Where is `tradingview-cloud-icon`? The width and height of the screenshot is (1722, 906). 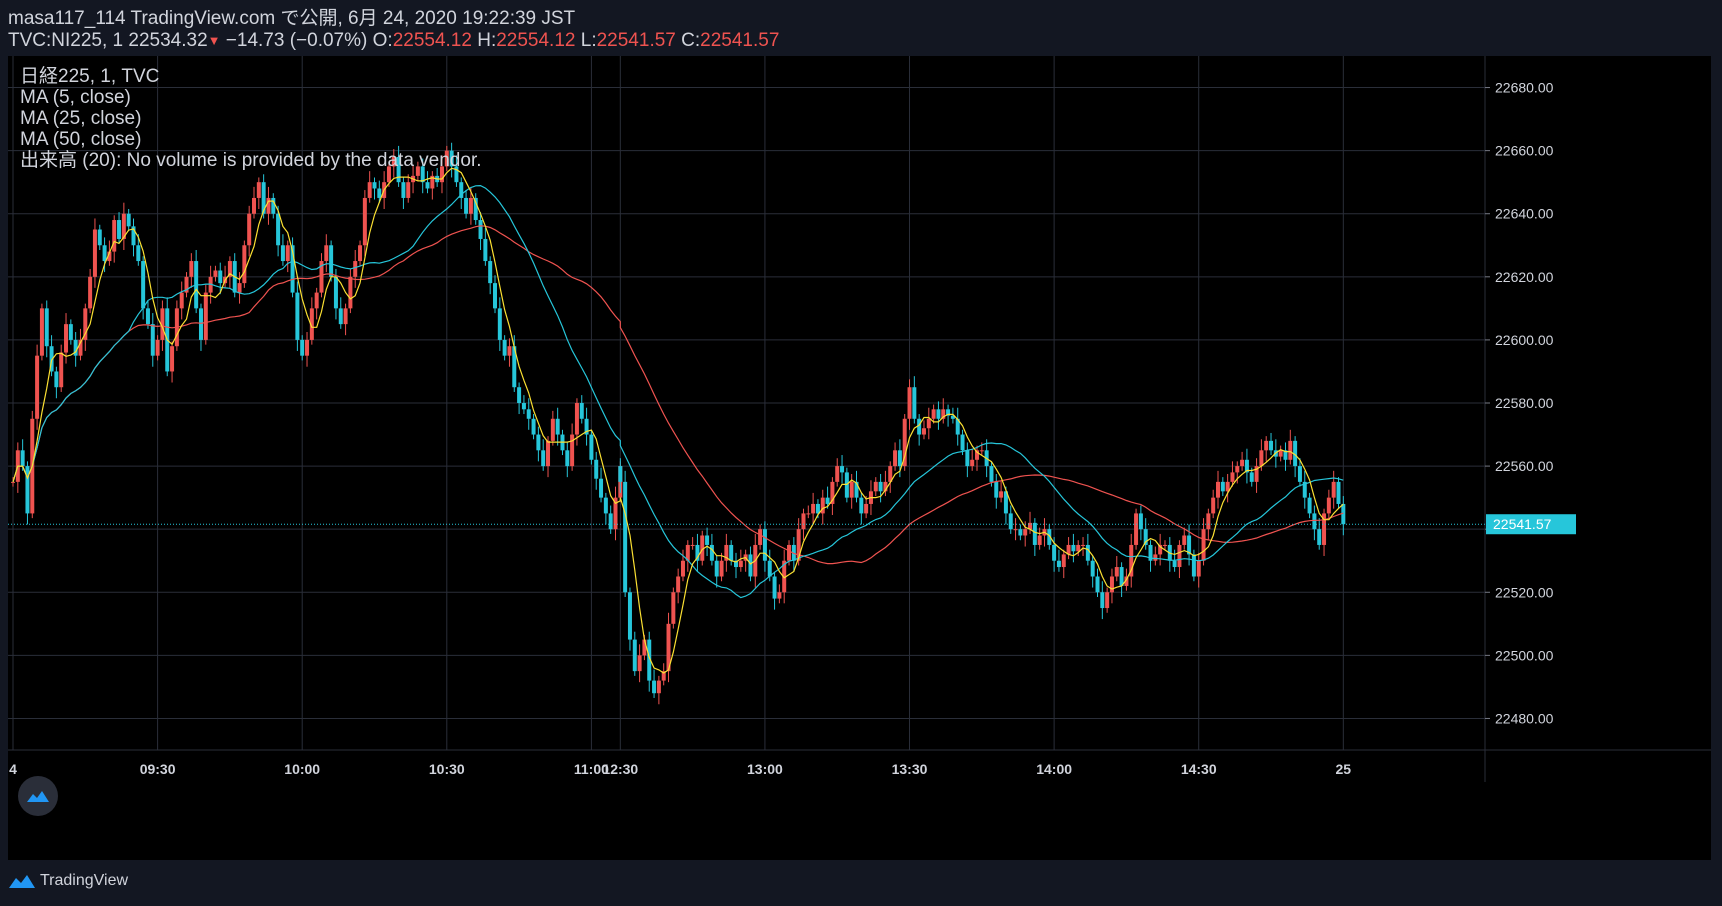
tradingview-cloud-icon is located at coordinates (38, 796).